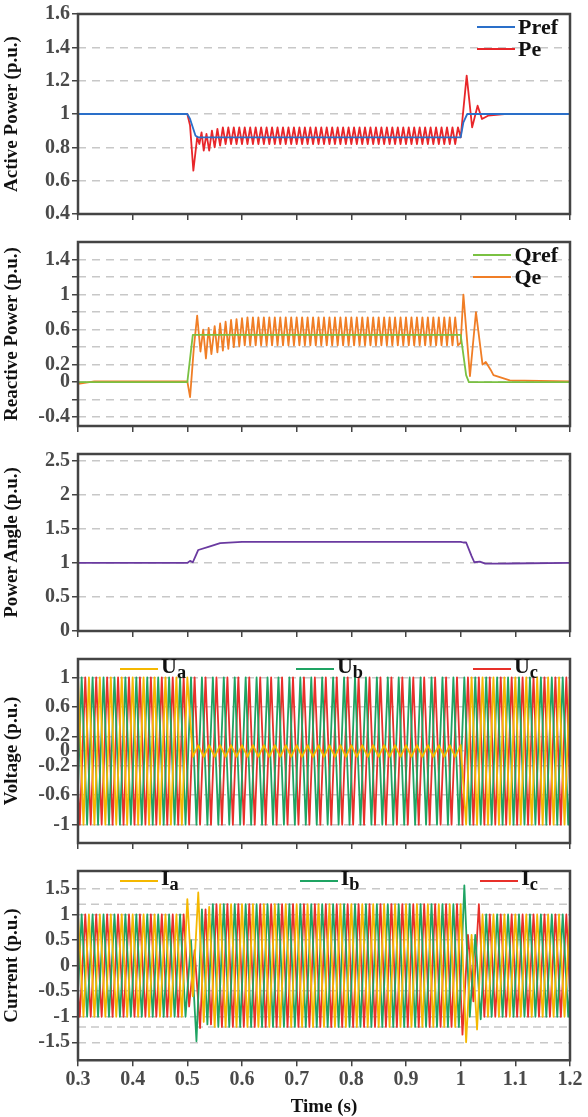  I want to click on legend-label: I$_{a}$, so click(170, 880).